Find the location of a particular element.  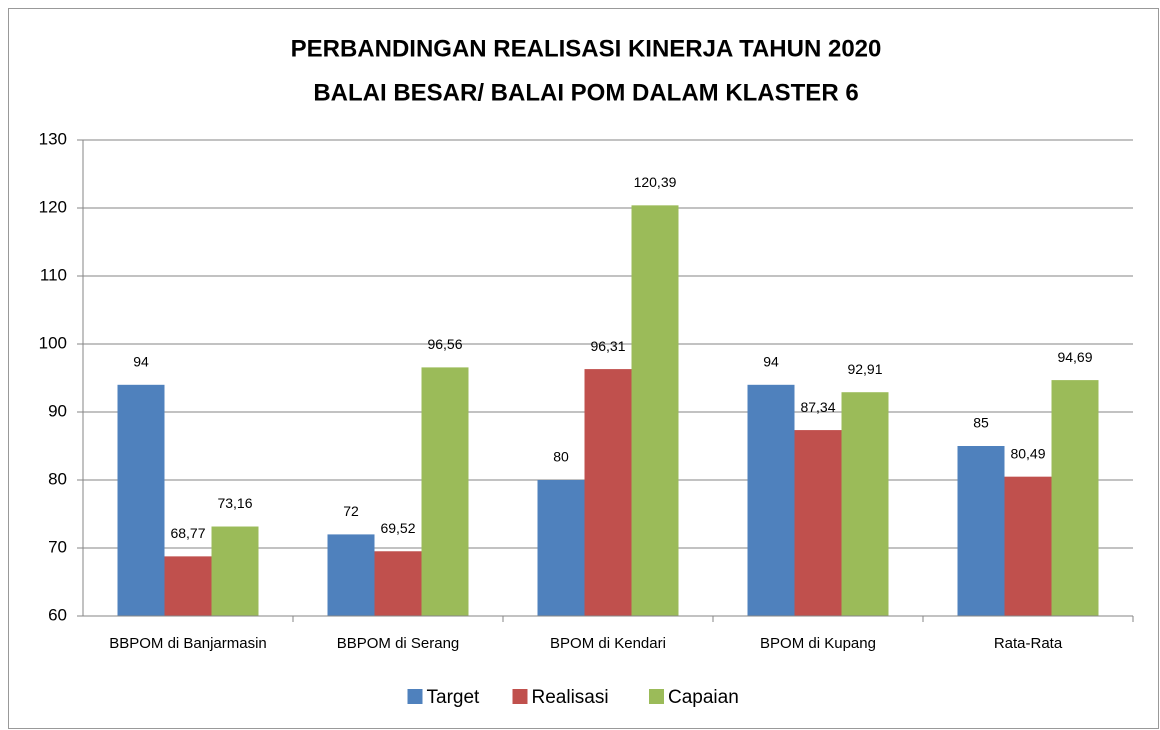

y-tick-label: 80 is located at coordinates (57, 478).